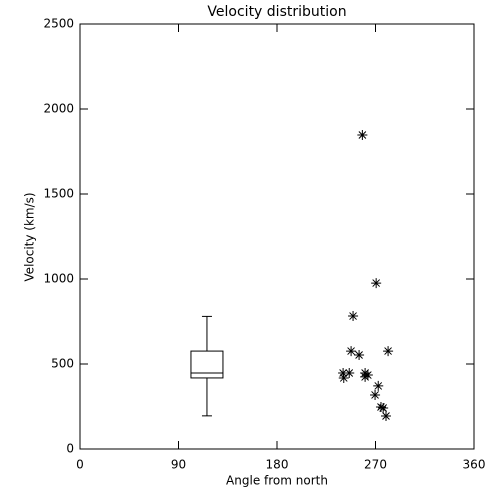 The height and width of the screenshot is (500, 500). Describe the element at coordinates (58, 109) in the screenshot. I see `y-tick-label: 2000` at that location.